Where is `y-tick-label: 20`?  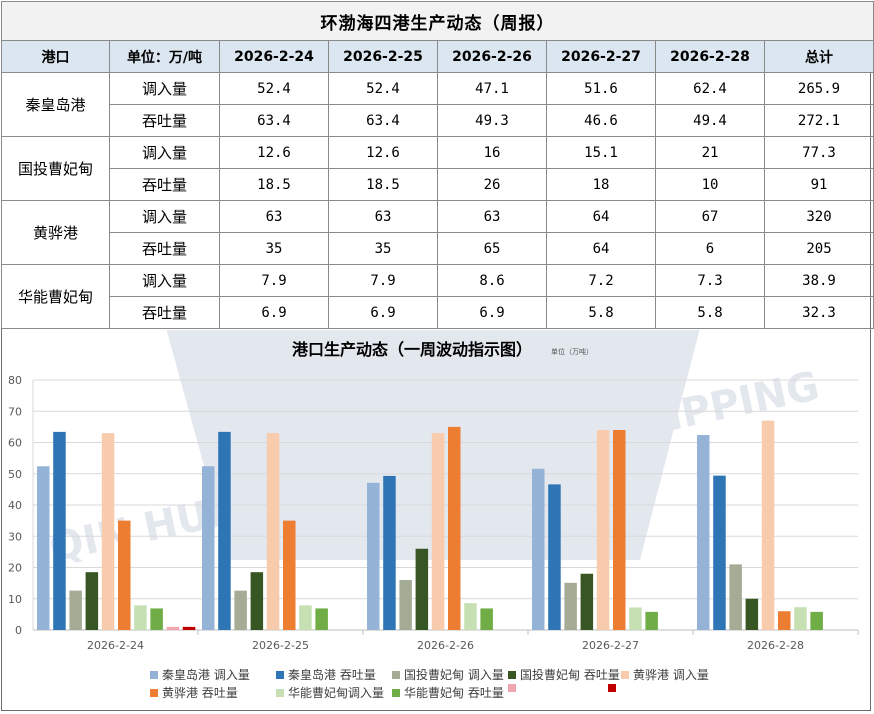 y-tick-label: 20 is located at coordinates (15, 568).